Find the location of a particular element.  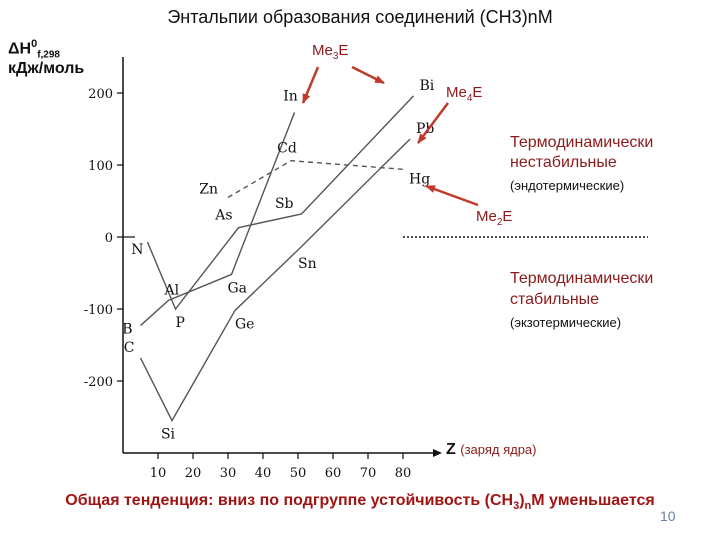

point-label-n: N is located at coordinates (137, 250).